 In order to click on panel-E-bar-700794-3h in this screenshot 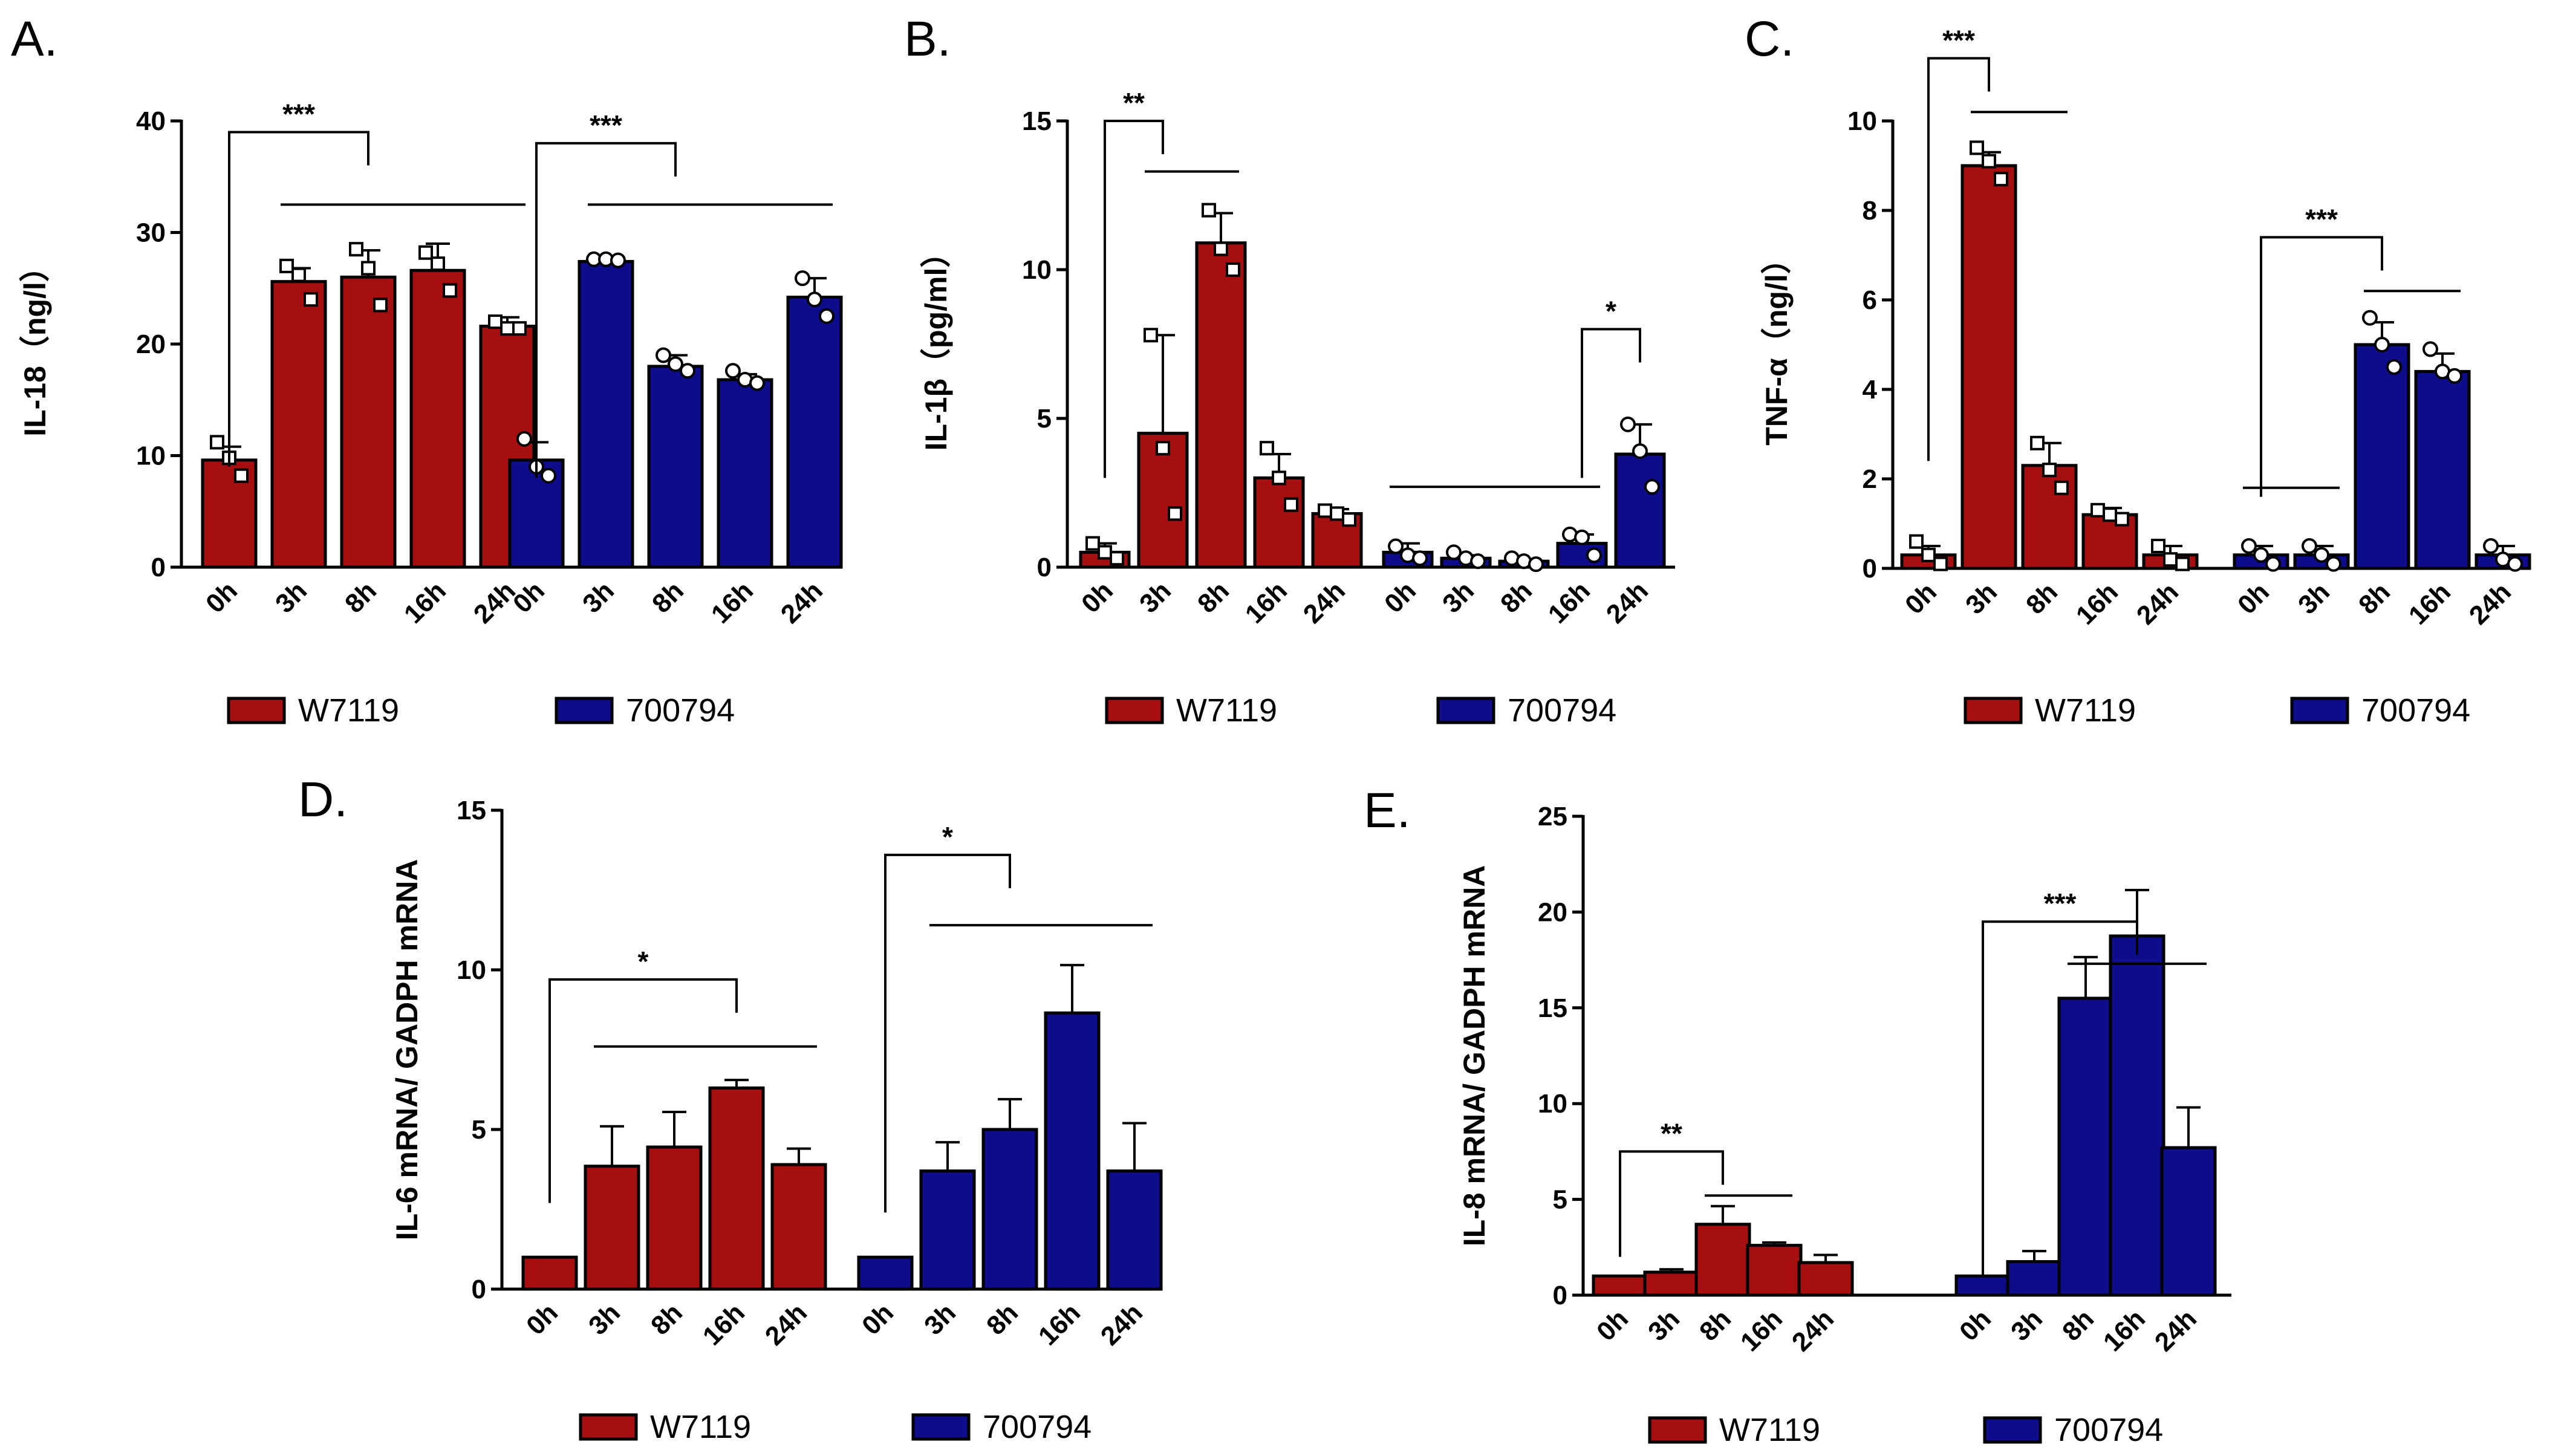, I will do `click(2034, 1278)`.